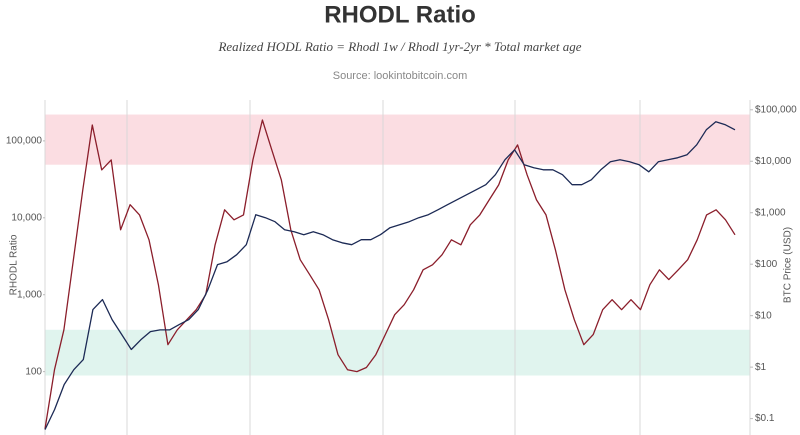 The width and height of the screenshot is (800, 435). Describe the element at coordinates (400, 76) in the screenshot. I see `chart-source: Source: lookintobitcoin.com` at that location.